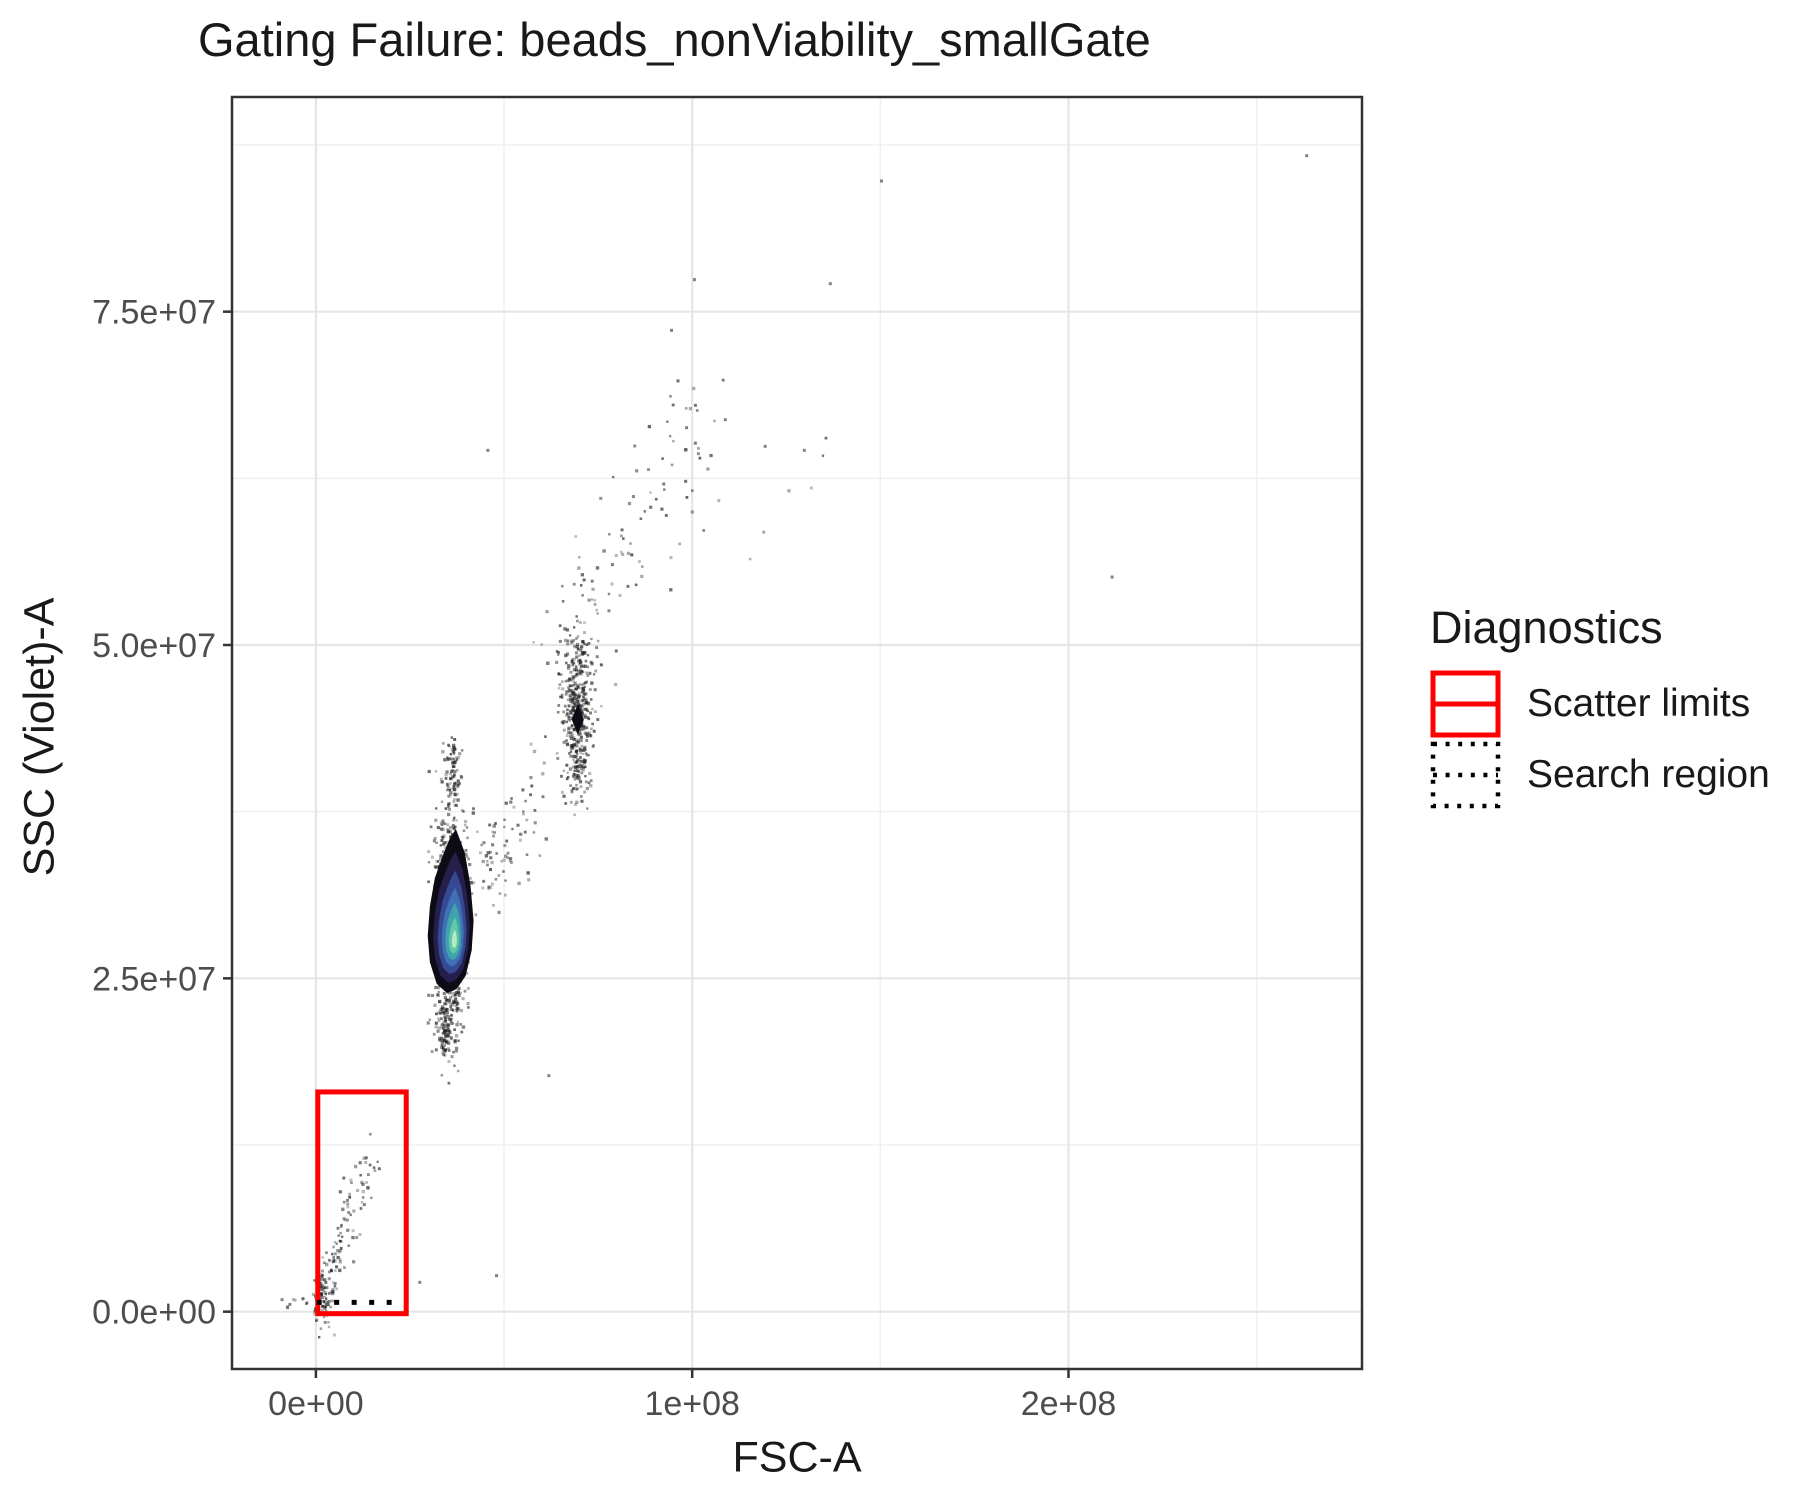 The image size is (1800, 1500). I want to click on legend-label-search-region: Search region, so click(1648, 774).